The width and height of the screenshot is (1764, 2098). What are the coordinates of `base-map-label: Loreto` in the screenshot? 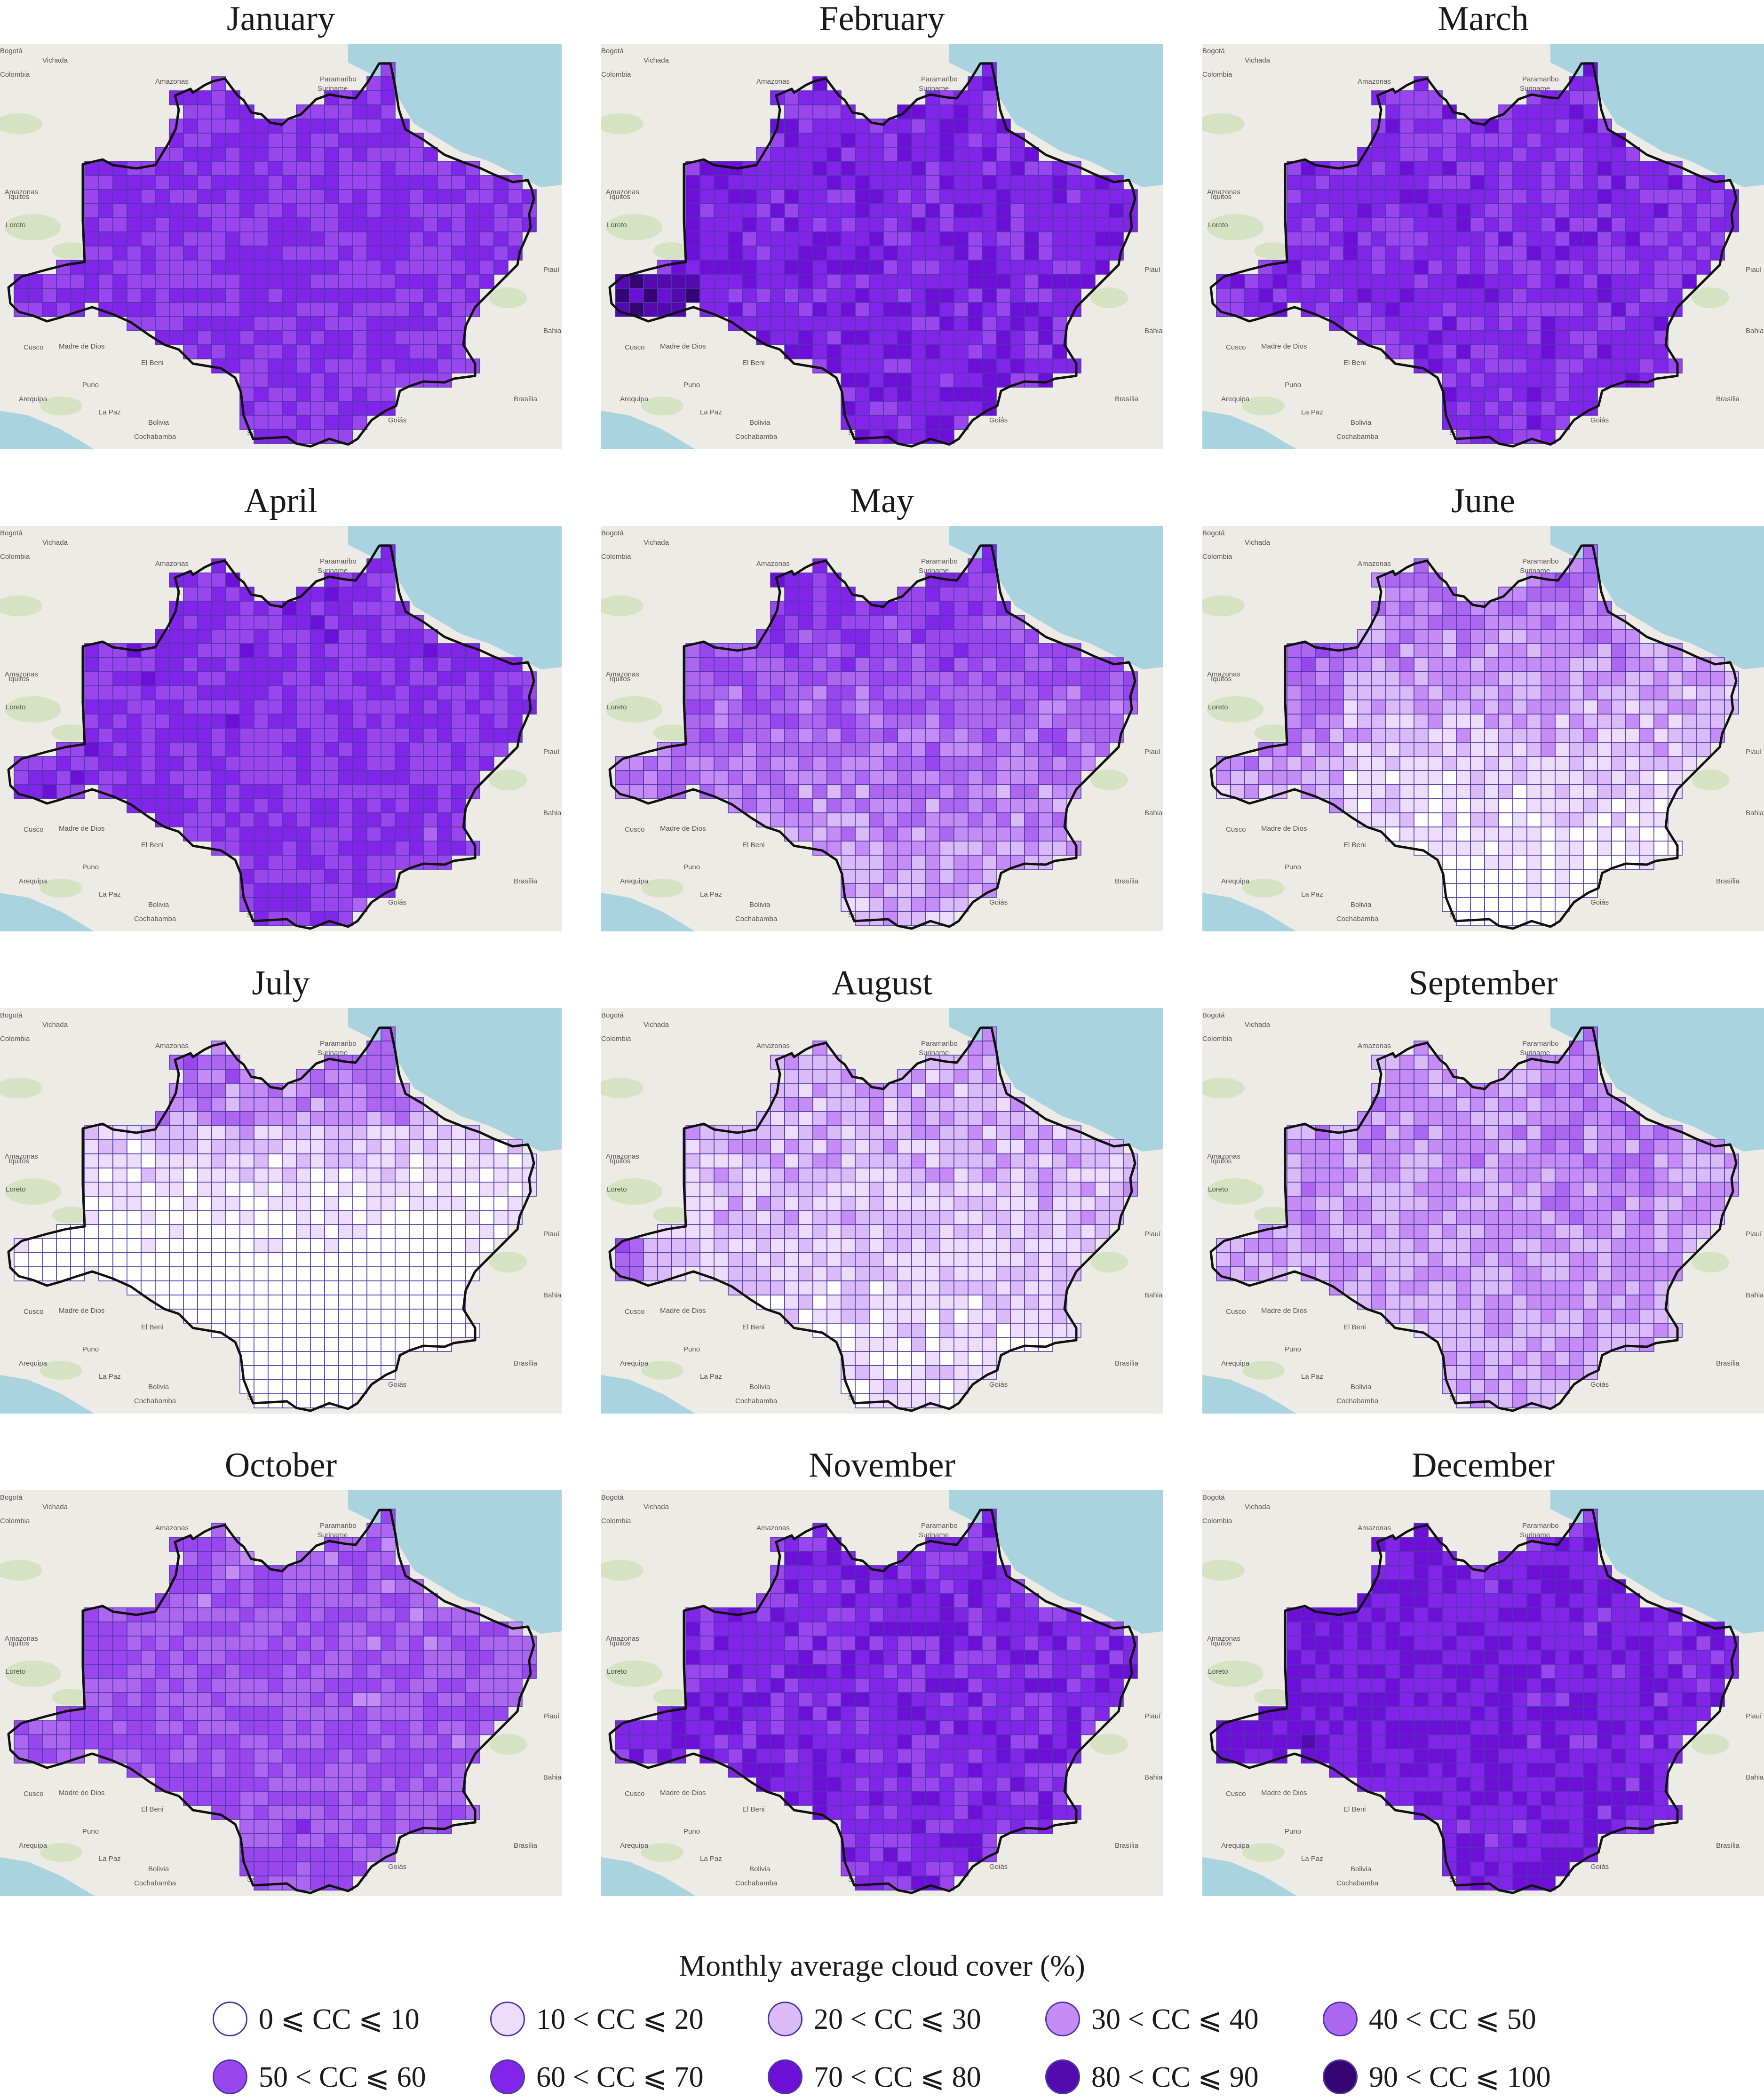 It's located at (1218, 1189).